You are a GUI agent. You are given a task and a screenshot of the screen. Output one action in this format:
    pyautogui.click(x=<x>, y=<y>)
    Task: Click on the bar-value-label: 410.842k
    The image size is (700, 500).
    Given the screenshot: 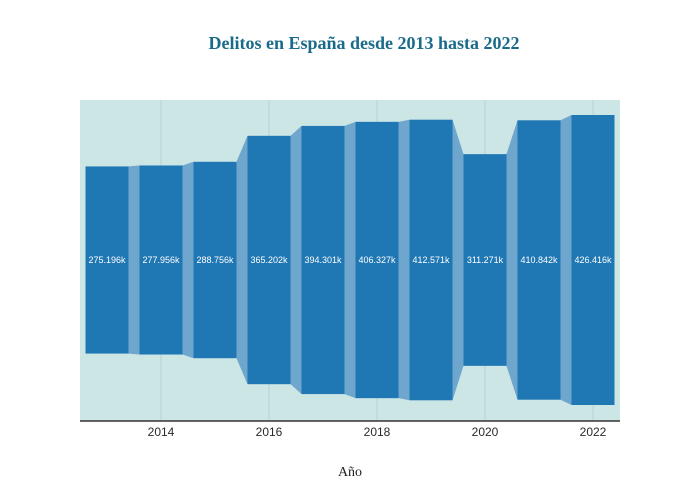 What is the action you would take?
    pyautogui.click(x=539, y=260)
    